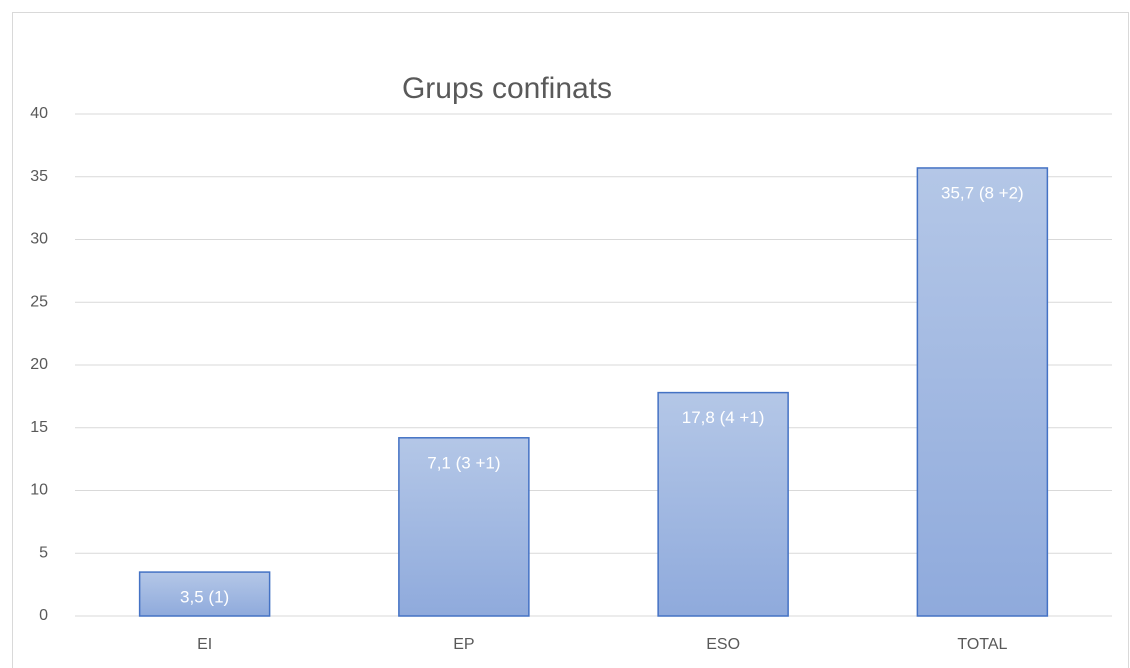 Image resolution: width=1130 pixels, height=668 pixels. I want to click on y-tick-label: 30, so click(39, 239).